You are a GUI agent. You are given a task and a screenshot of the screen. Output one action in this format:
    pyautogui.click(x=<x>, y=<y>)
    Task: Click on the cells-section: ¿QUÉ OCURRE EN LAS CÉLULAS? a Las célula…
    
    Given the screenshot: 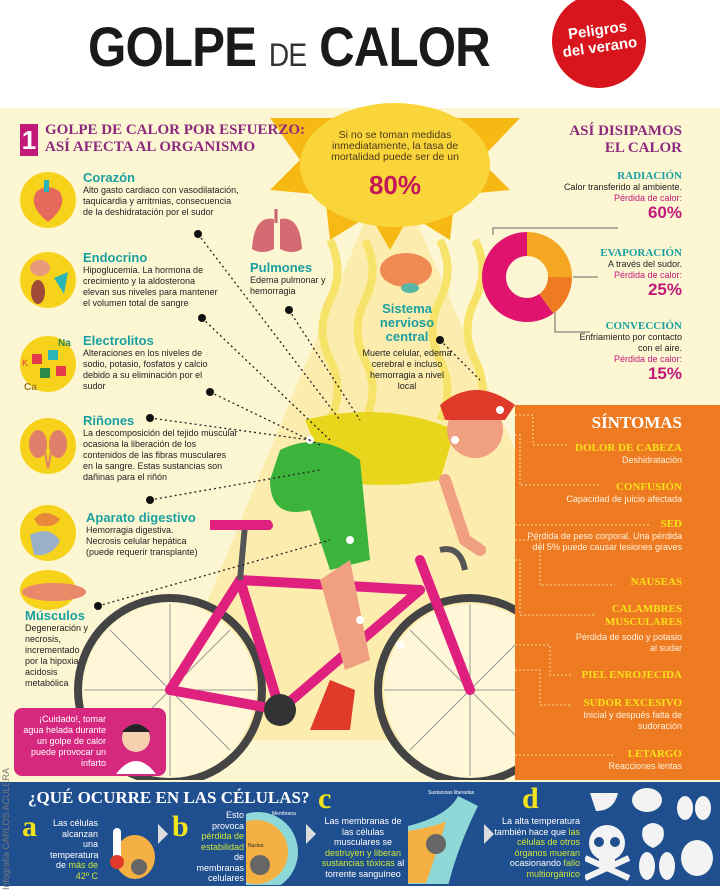 What is the action you would take?
    pyautogui.click(x=360, y=834)
    